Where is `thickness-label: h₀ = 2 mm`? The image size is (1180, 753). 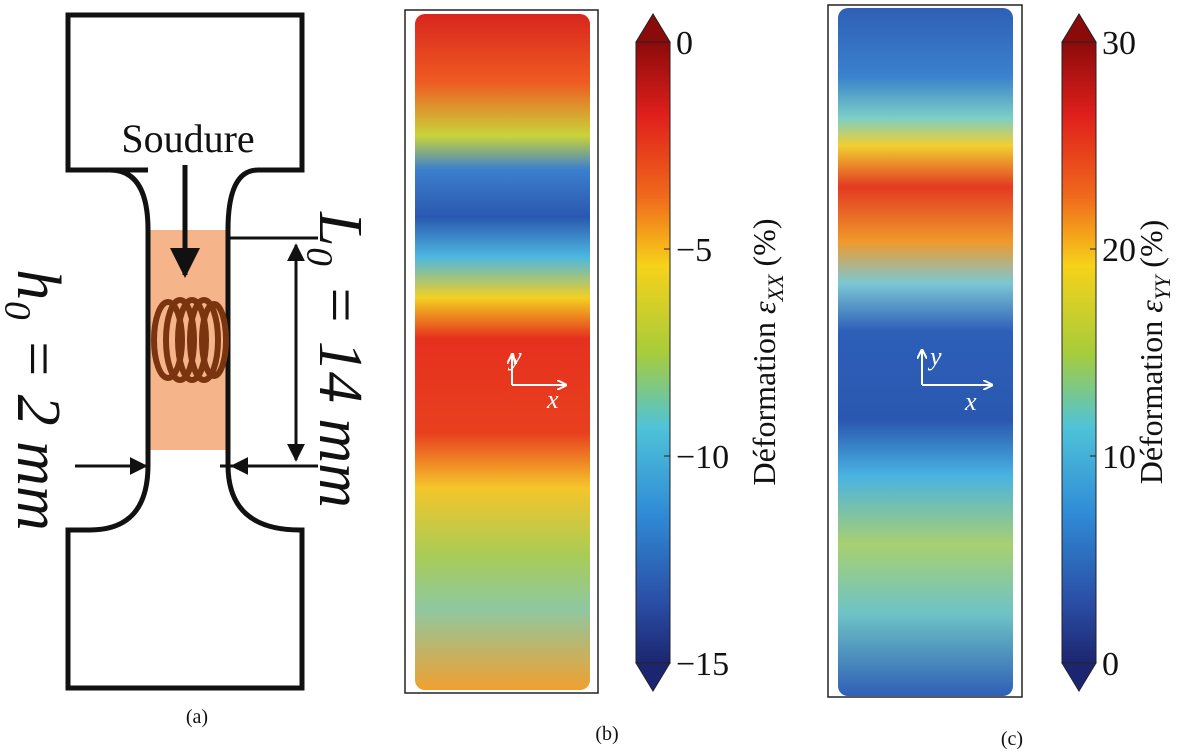 thickness-label: h₀ = 2 mm is located at coordinates (38, 399).